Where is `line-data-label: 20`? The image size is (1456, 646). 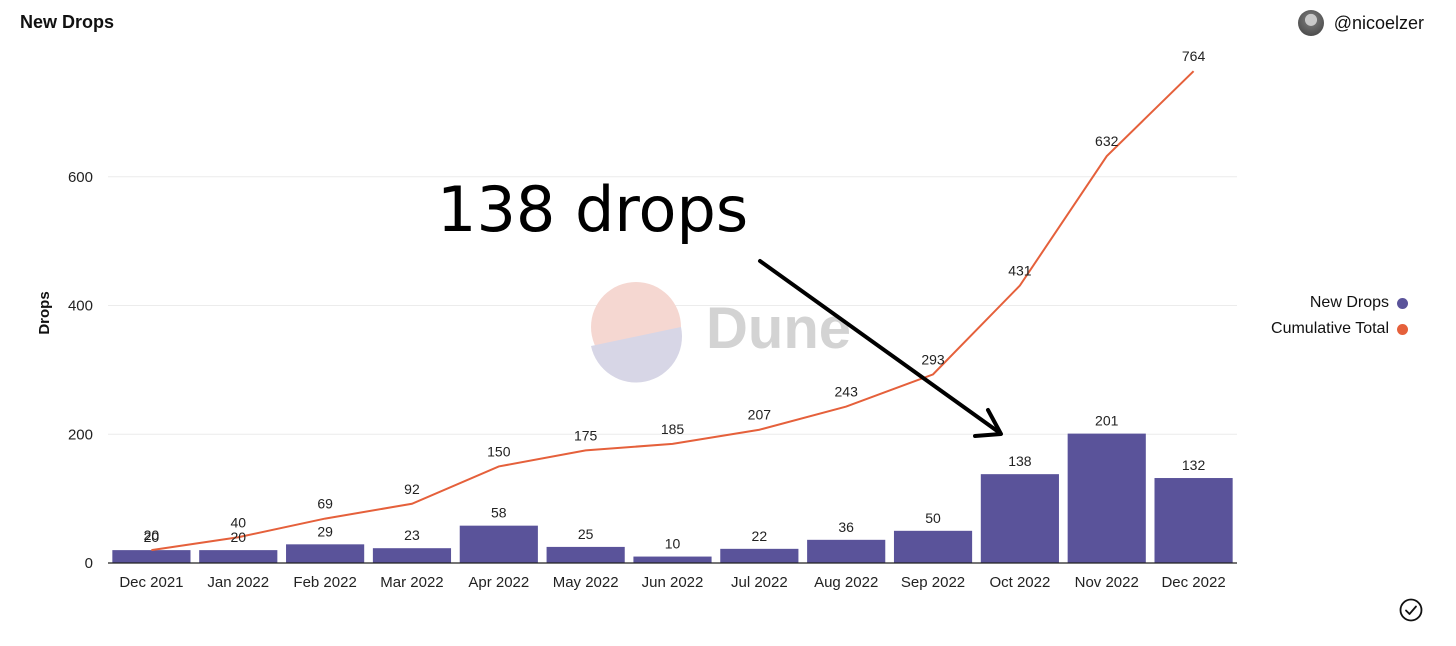 line-data-label: 20 is located at coordinates (152, 535).